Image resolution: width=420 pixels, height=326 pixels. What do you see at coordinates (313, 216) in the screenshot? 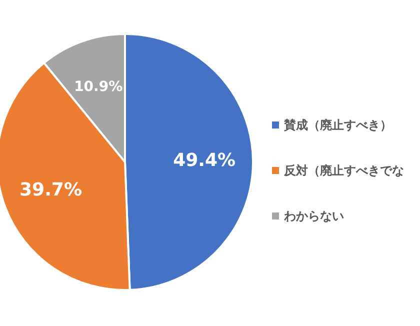
I see `legend-label: わからない` at bounding box center [313, 216].